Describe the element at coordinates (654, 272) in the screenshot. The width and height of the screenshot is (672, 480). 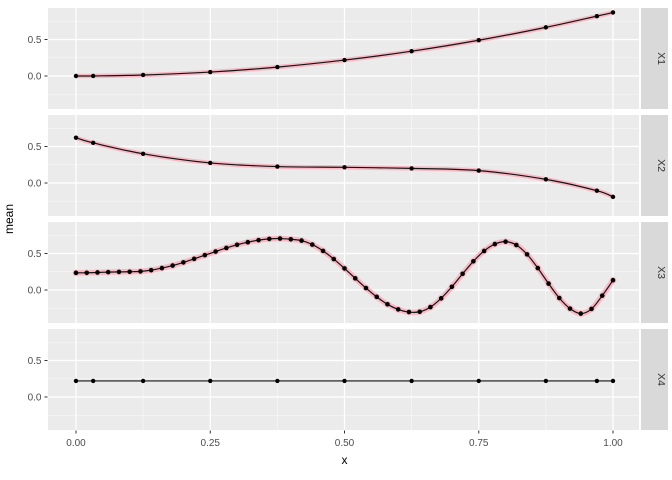
I see `facet-strip-X3` at that location.